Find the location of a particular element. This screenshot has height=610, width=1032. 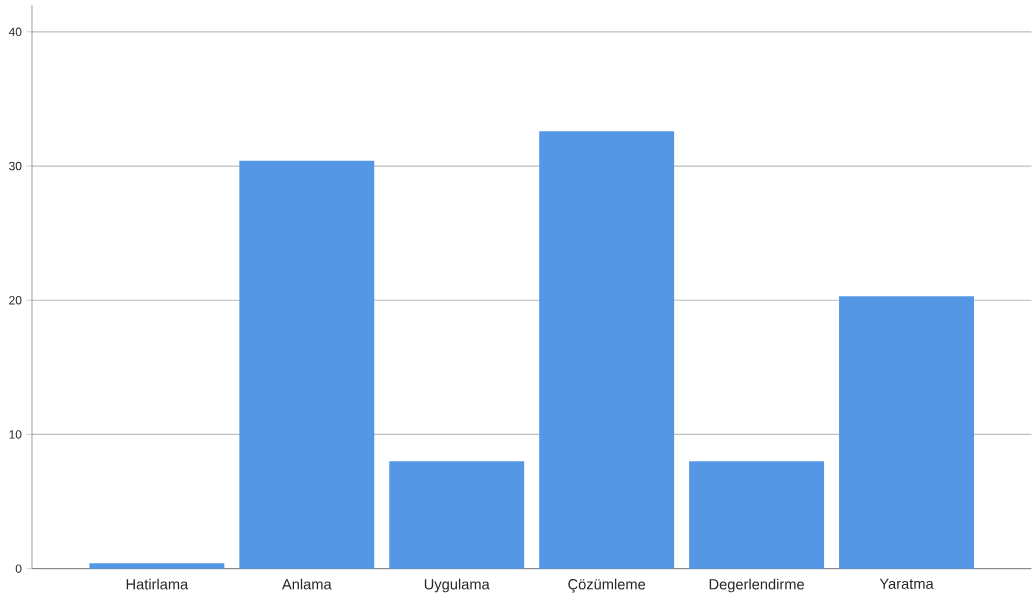

x-tick-label: Çözümleme is located at coordinates (607, 585).